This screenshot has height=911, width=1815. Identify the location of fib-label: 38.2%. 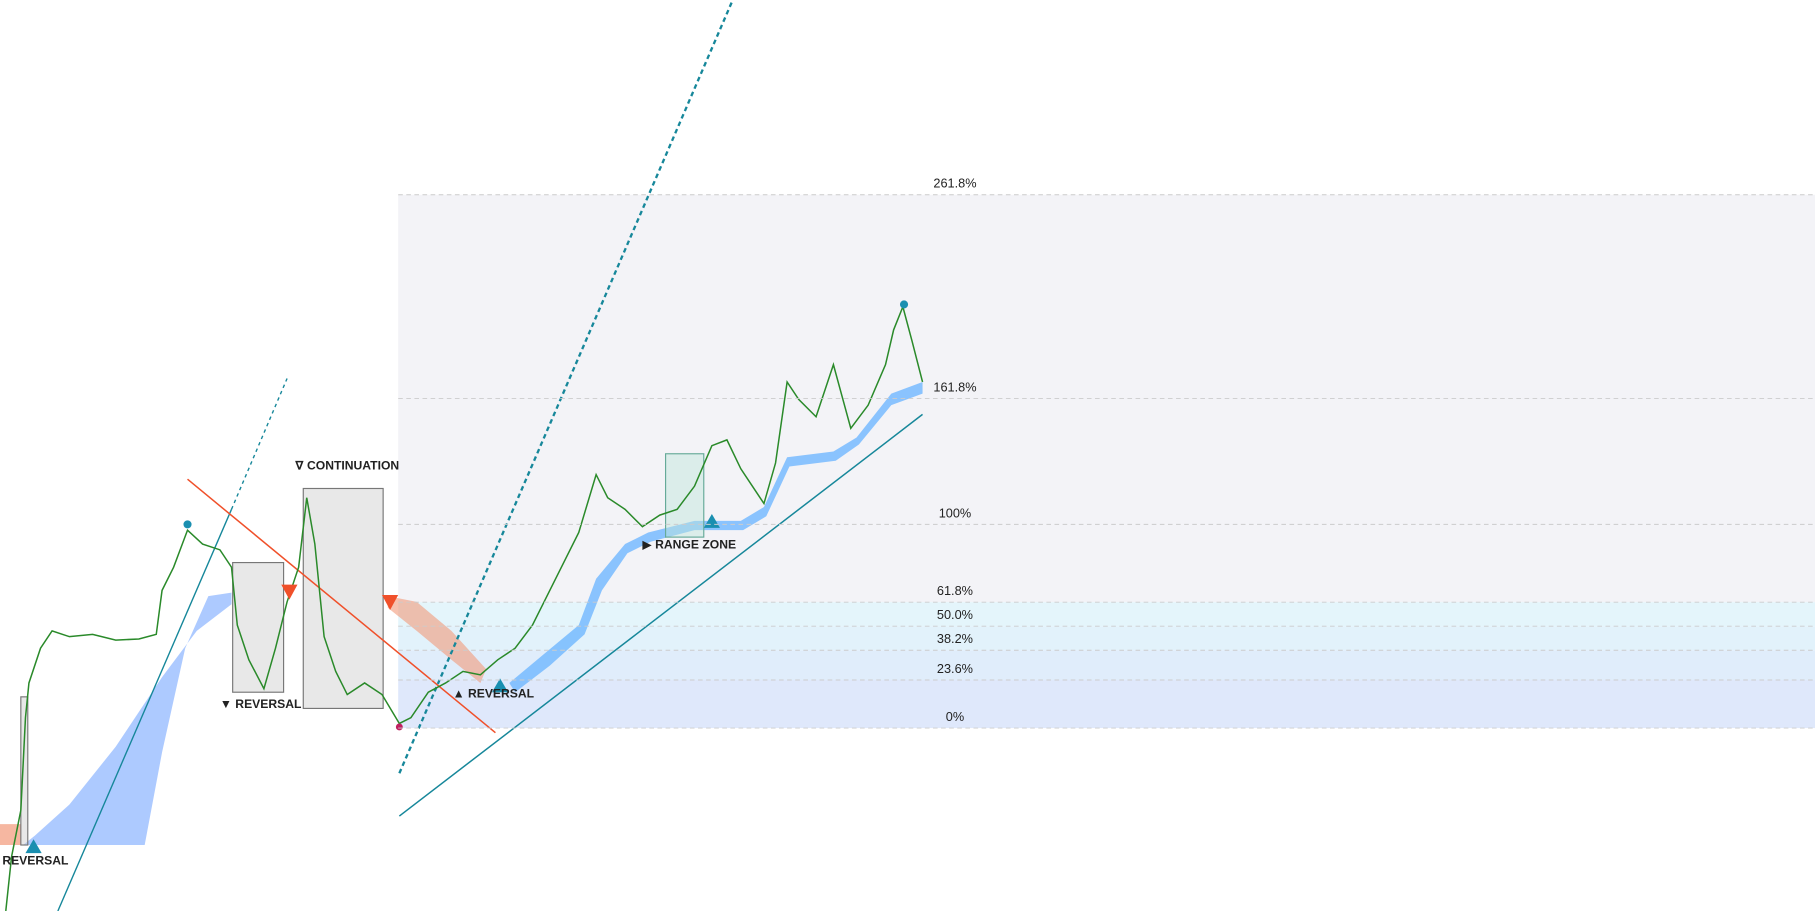
(955, 638).